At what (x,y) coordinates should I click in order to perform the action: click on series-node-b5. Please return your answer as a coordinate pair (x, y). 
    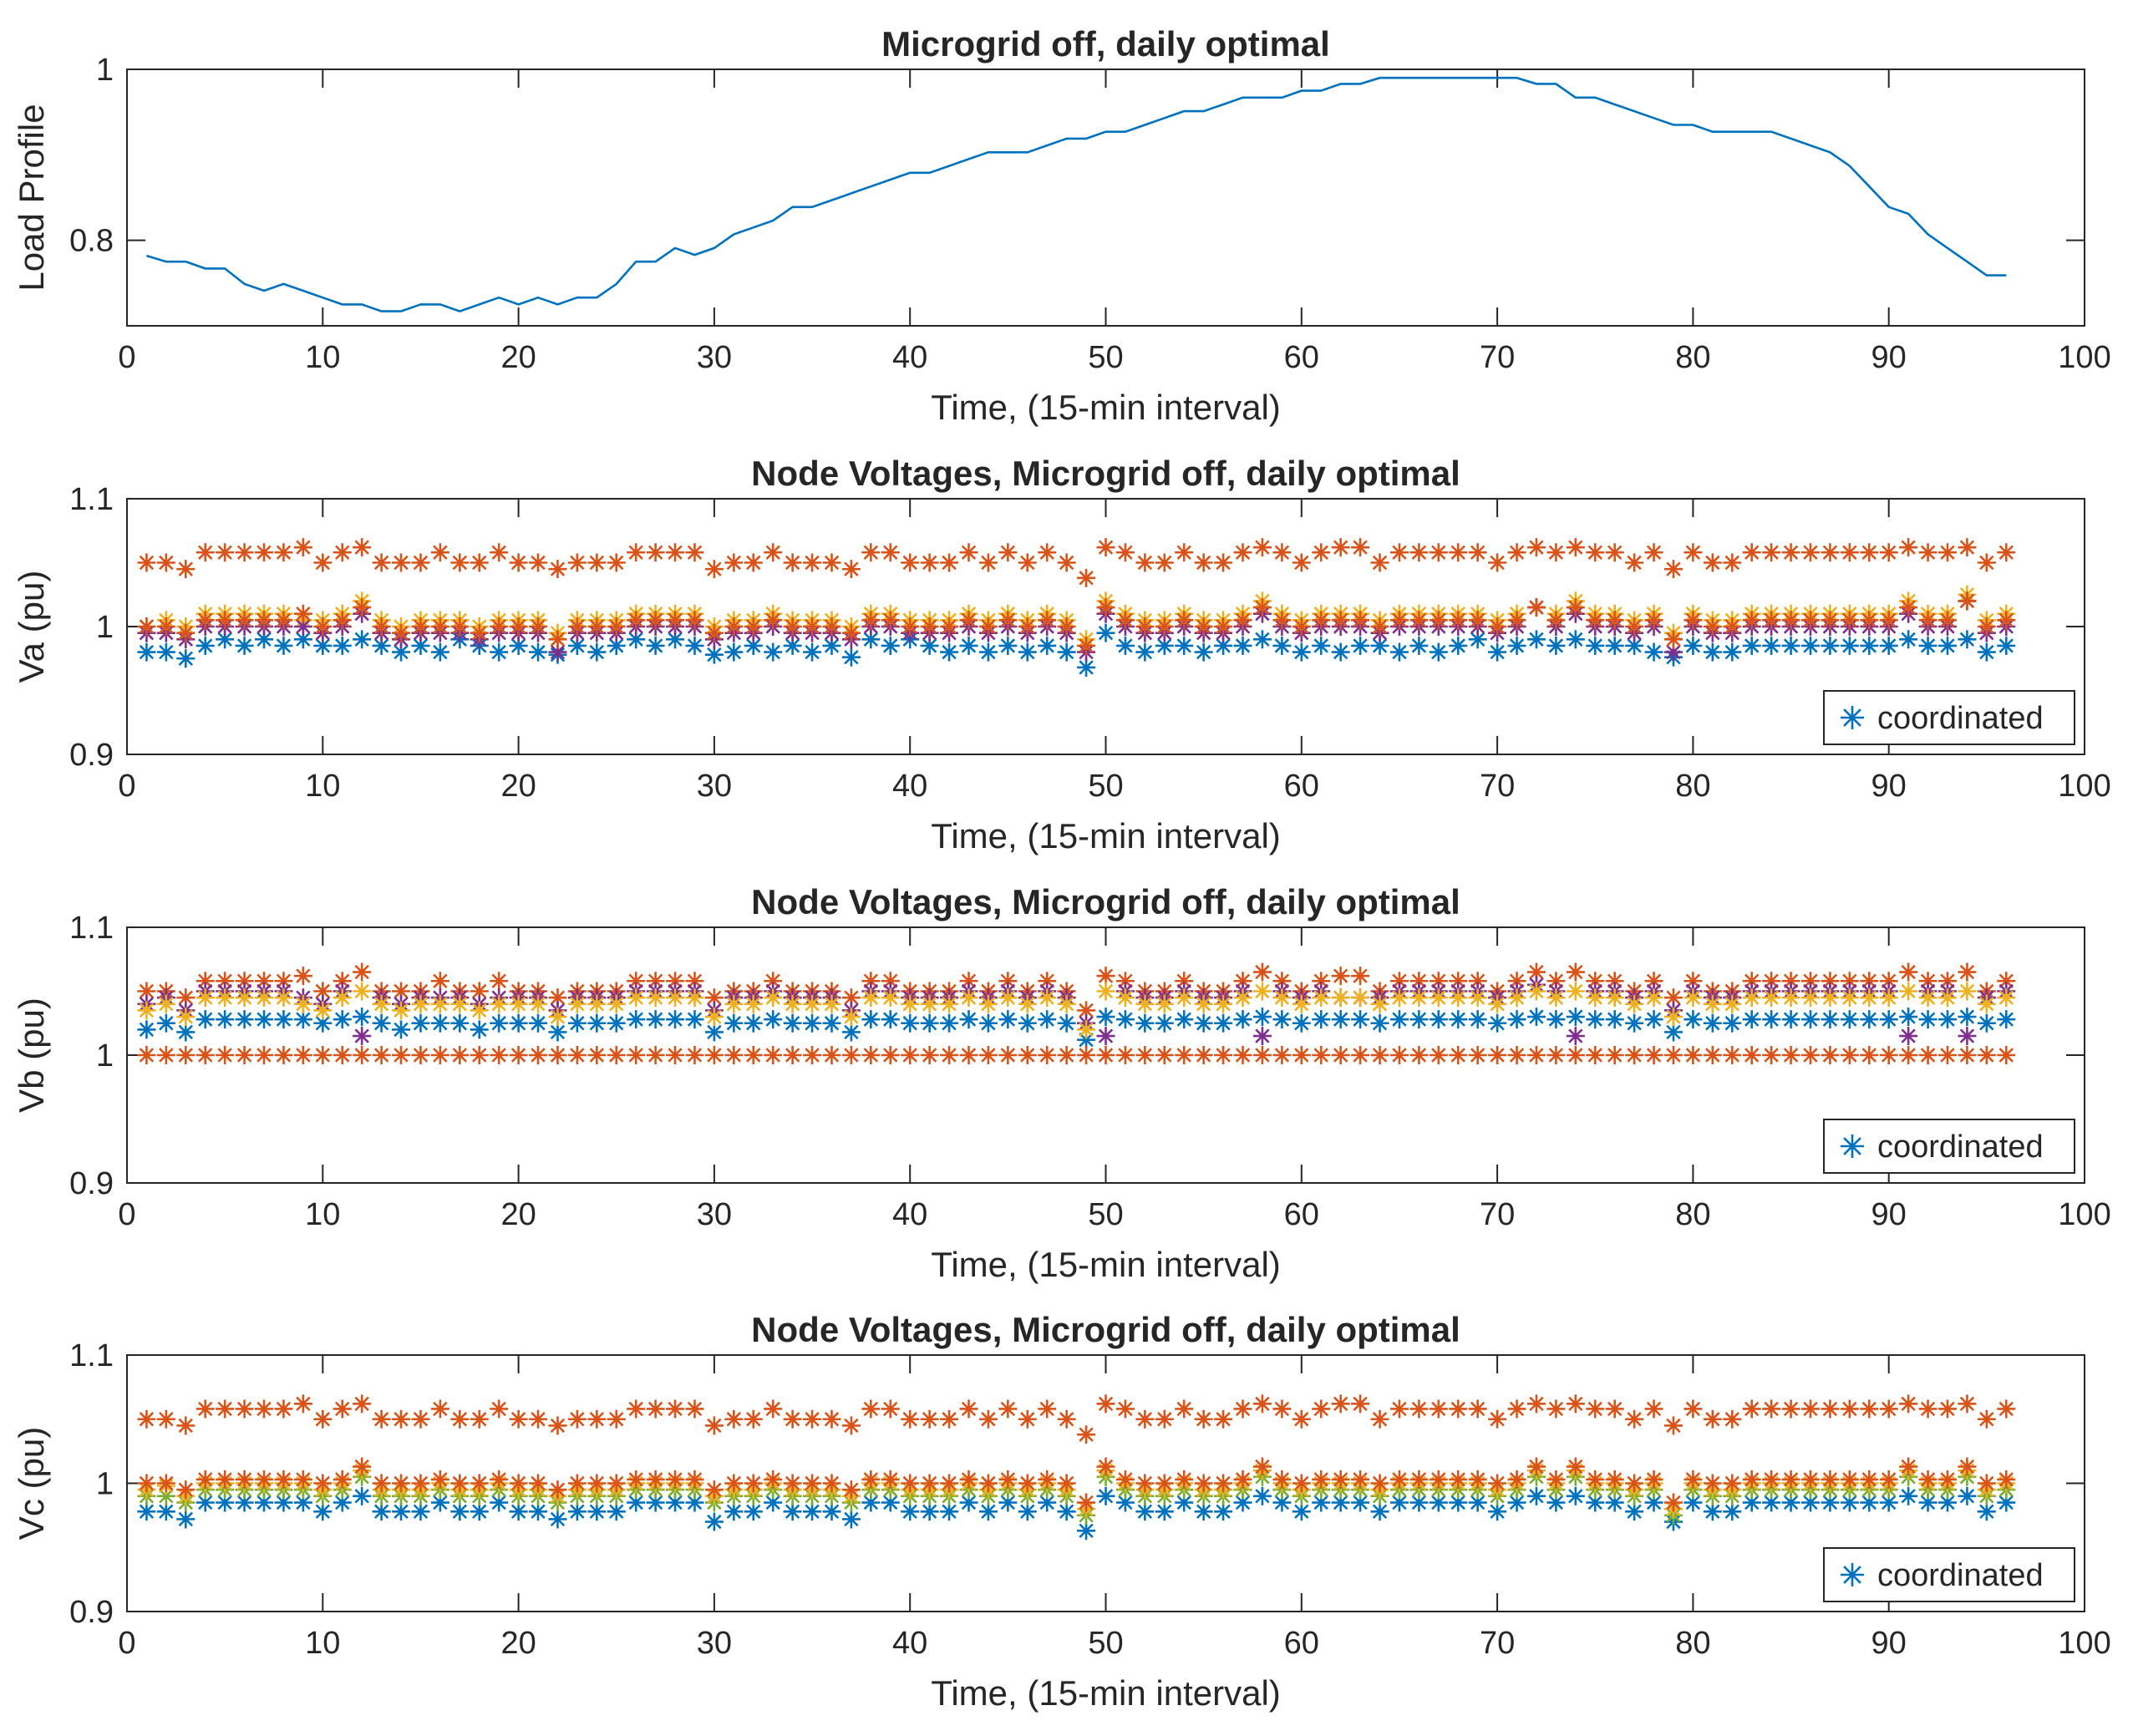
    Looking at the image, I should click on (1076, 1010).